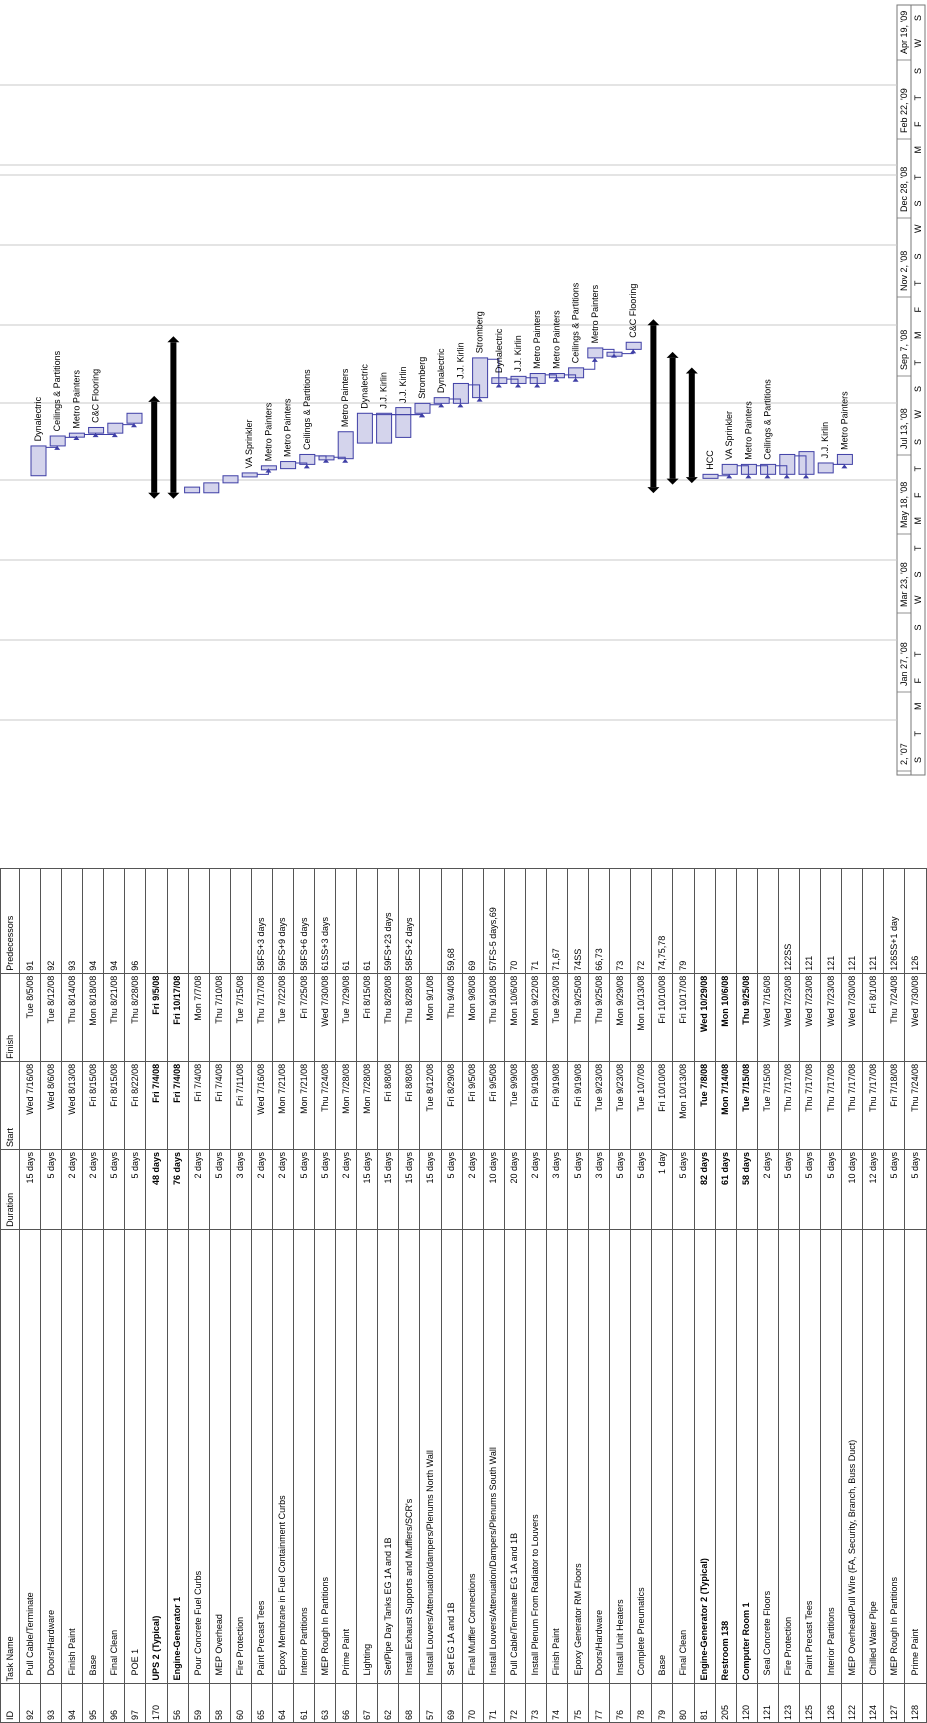  What do you see at coordinates (747, 1017) in the screenshot?
I see `task-finish: Thu 9/25/08` at bounding box center [747, 1017].